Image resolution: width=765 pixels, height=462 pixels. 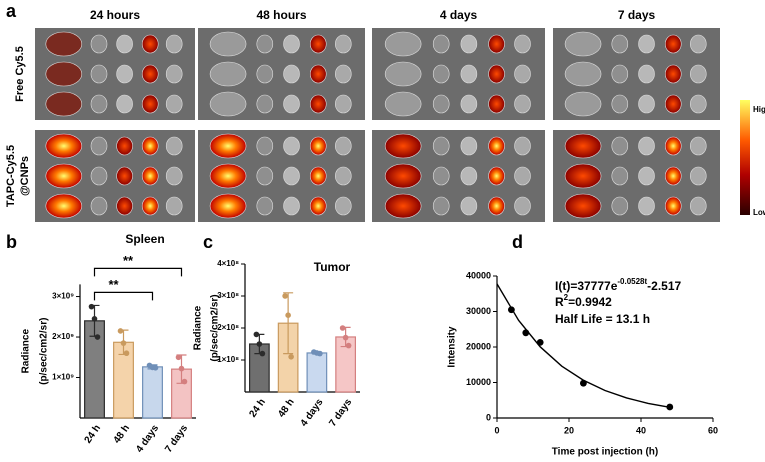 I want to click on error-bar, so click(x=288, y=323).